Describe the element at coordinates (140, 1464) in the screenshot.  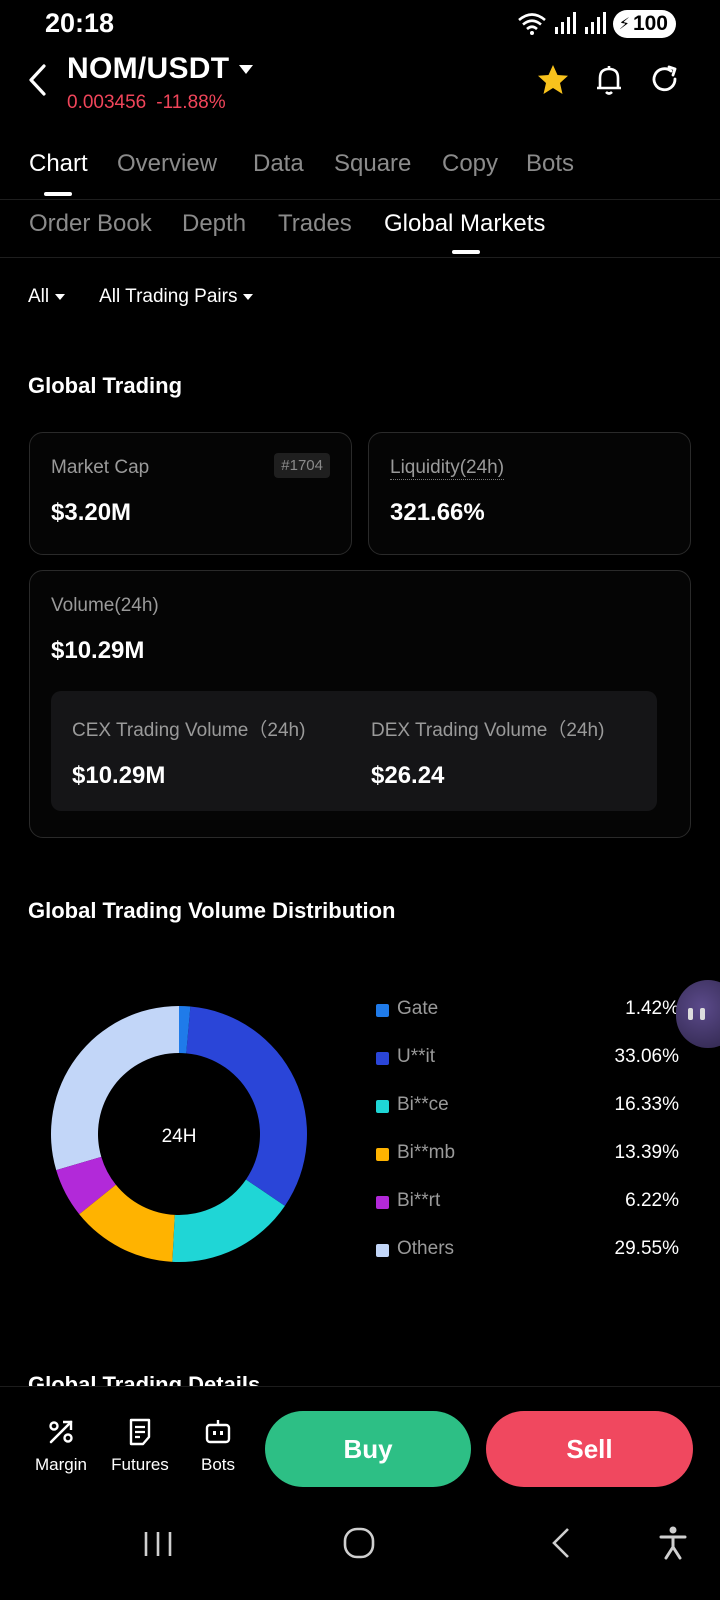
I see `futures-label: Futures` at that location.